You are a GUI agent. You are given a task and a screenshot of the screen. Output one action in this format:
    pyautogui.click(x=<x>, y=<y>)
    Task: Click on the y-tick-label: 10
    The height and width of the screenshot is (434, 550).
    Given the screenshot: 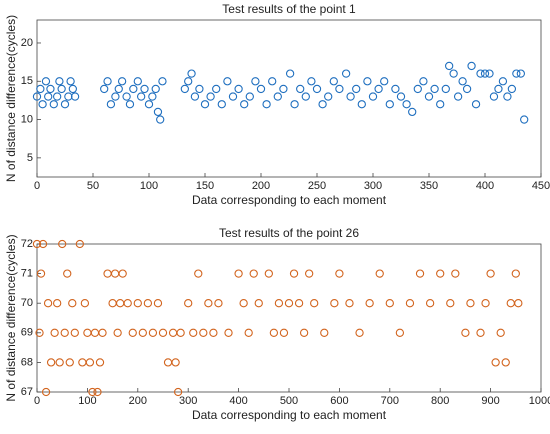 What is the action you would take?
    pyautogui.click(x=27, y=119)
    